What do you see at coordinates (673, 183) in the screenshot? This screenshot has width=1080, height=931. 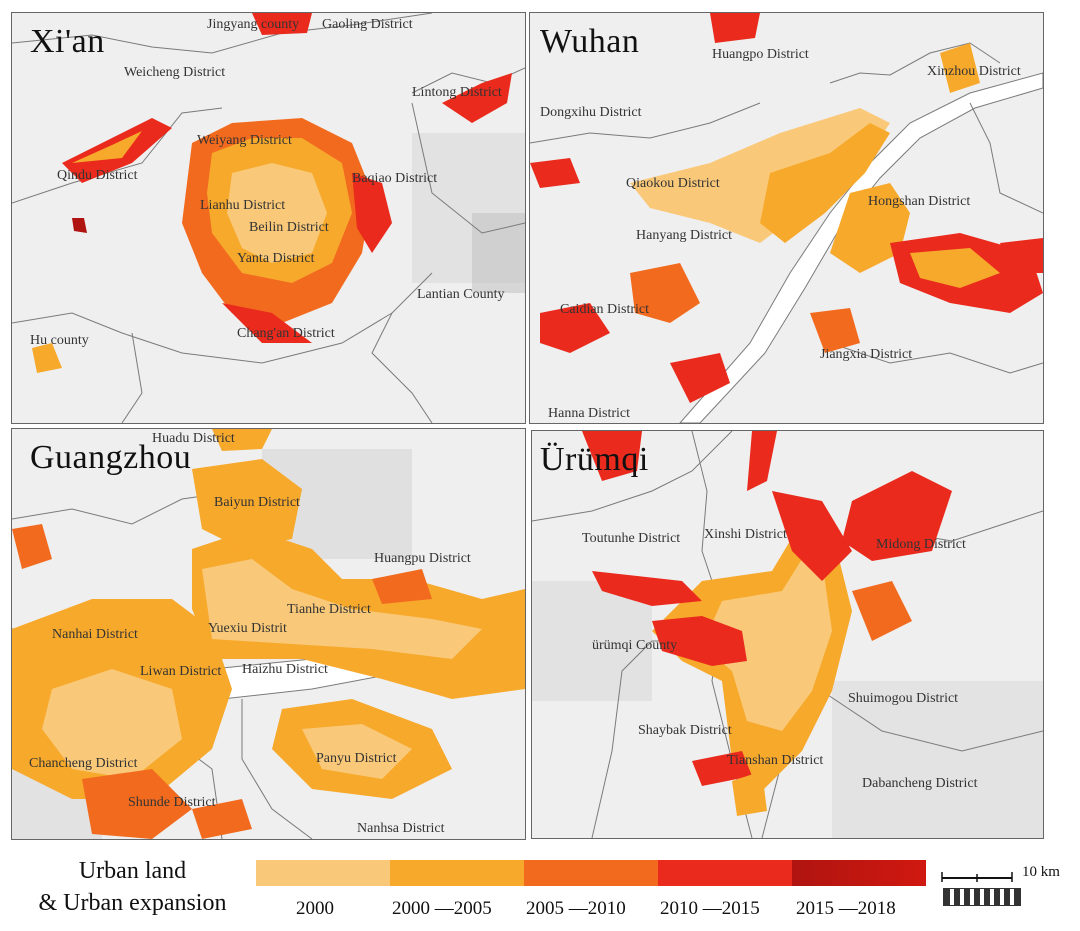 I see `district-label: Qiaokou District` at bounding box center [673, 183].